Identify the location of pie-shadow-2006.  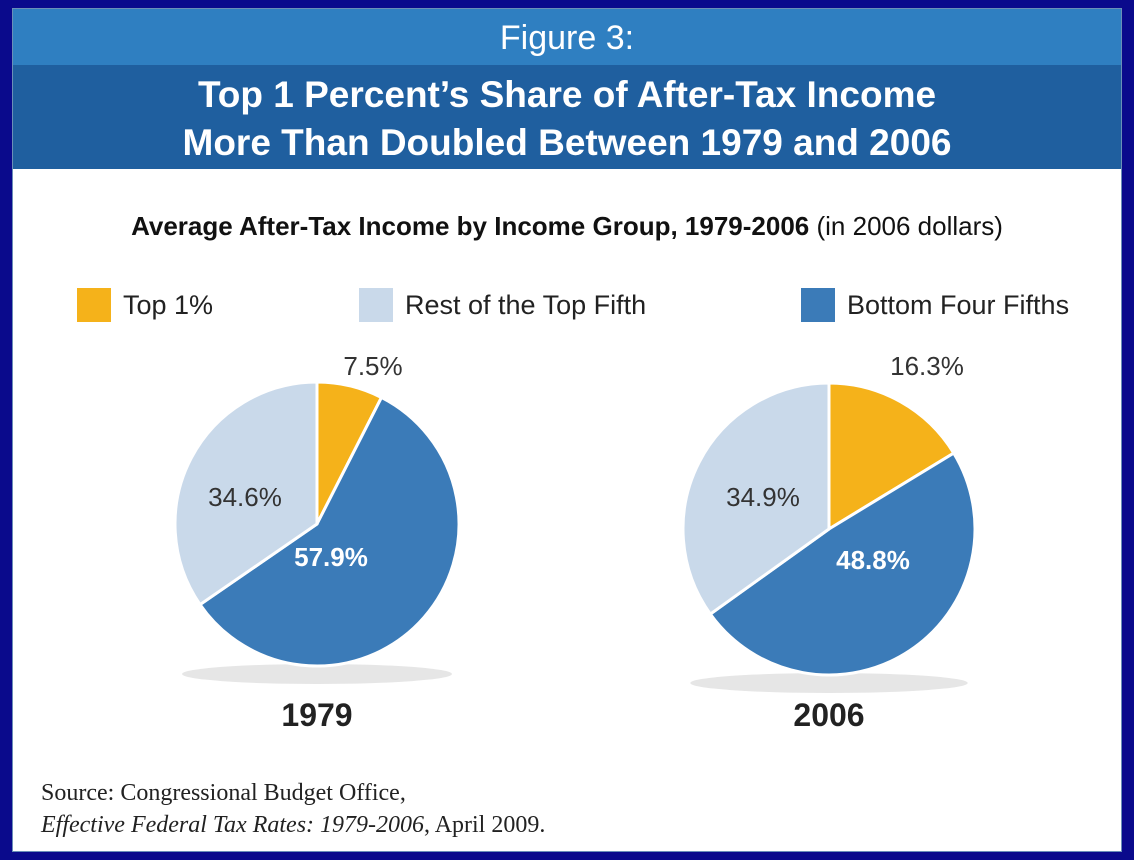
(829, 683).